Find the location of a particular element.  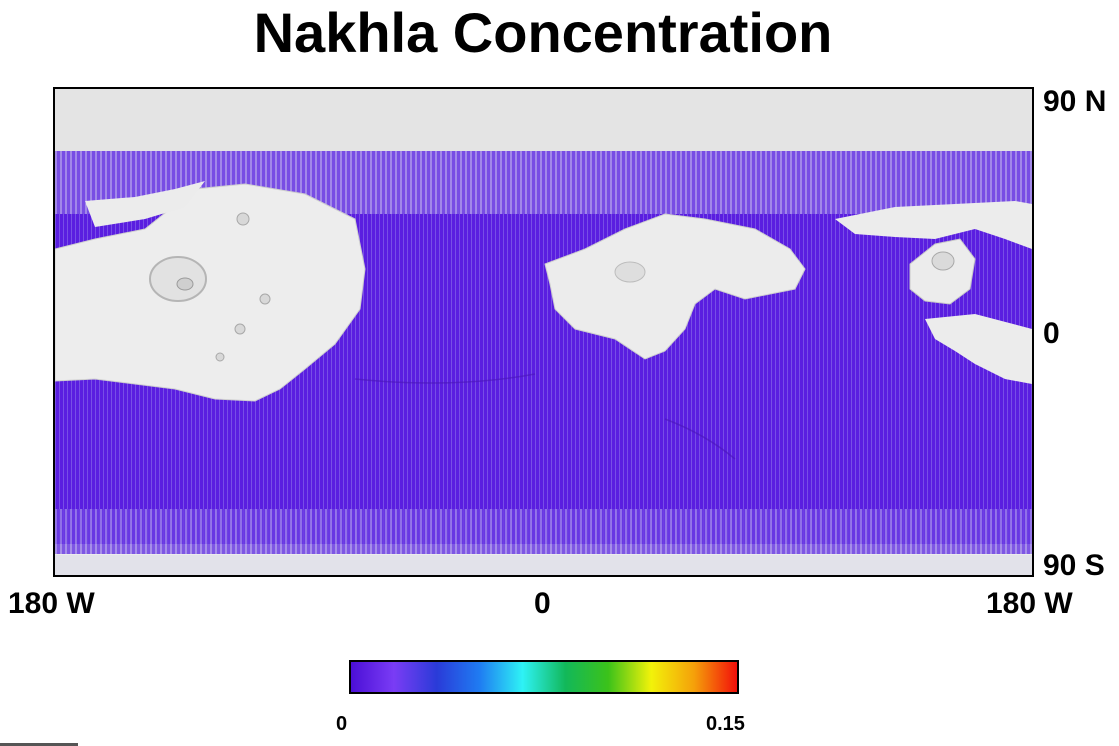

olympus-mons is located at coordinates (178, 279).